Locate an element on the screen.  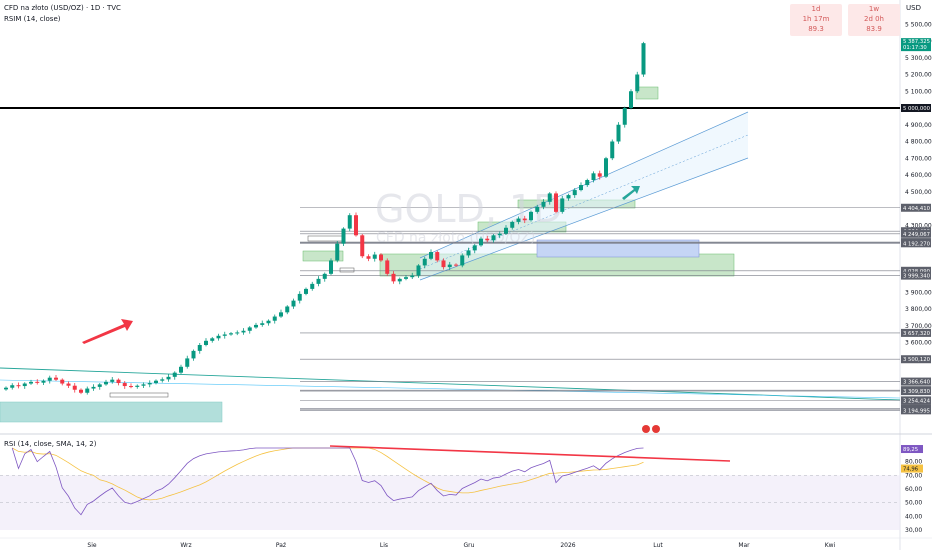
price-tick: 3 900,000 is located at coordinates (918, 292).